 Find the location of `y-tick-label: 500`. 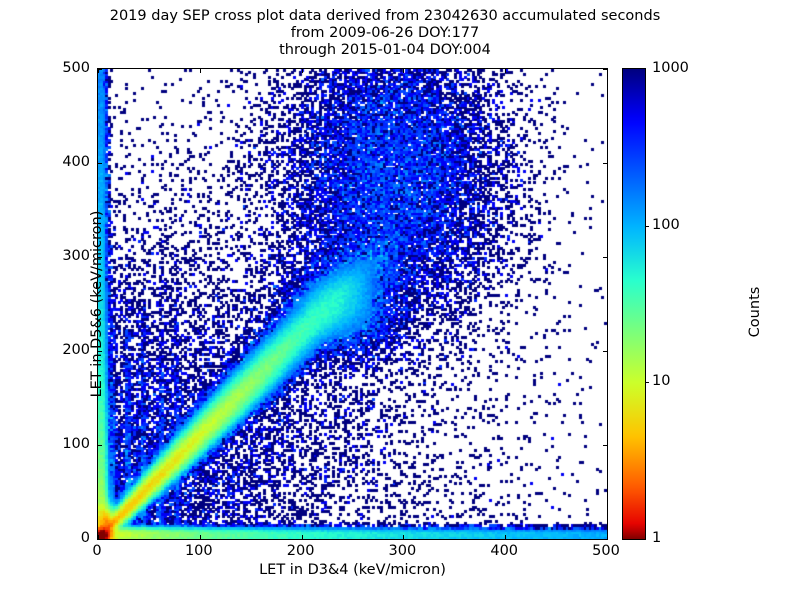

y-tick-label: 500 is located at coordinates (76, 68).